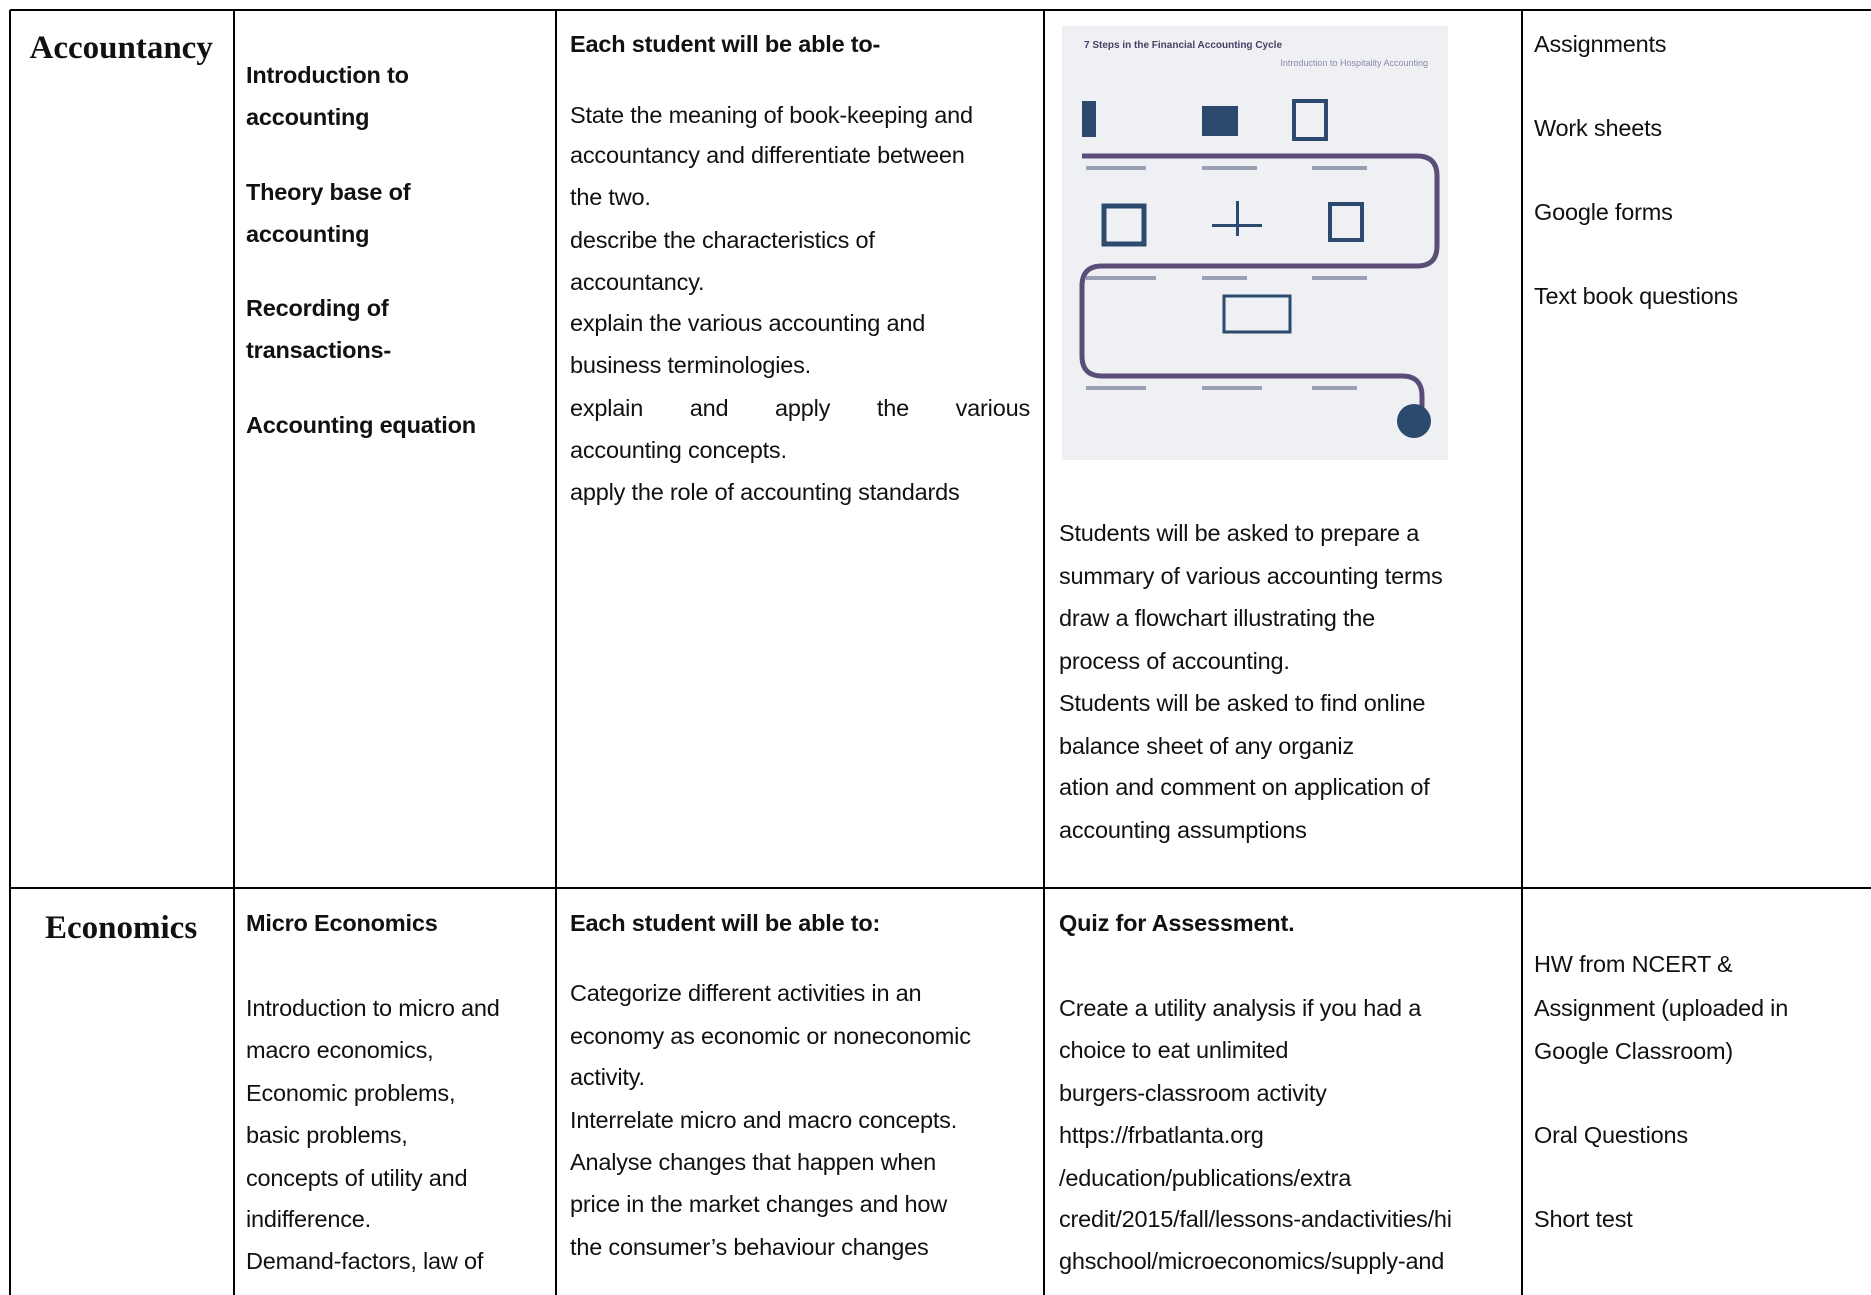 The height and width of the screenshot is (1295, 1871). I want to click on cell-line: Demand-factors, law of, so click(365, 1261).